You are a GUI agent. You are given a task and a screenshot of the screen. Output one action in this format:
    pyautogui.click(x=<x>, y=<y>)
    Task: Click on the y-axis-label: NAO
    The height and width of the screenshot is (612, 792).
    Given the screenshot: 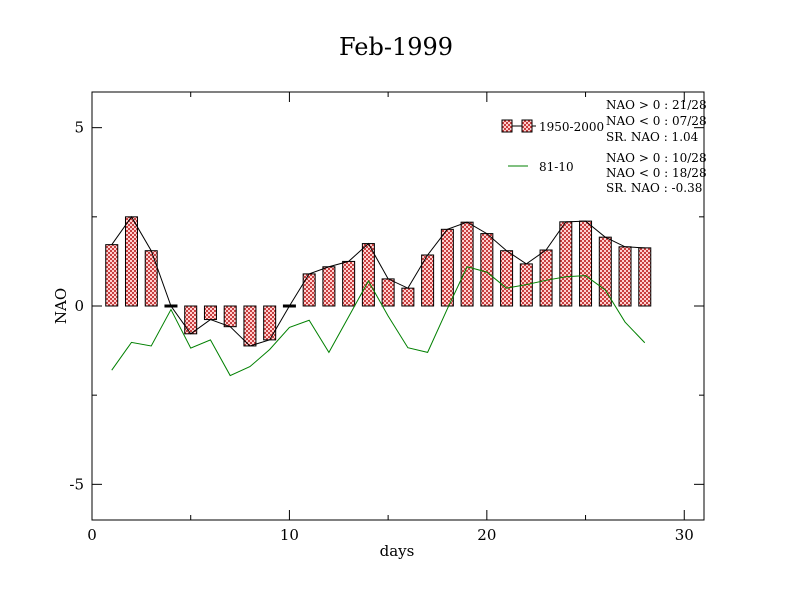 What is the action you would take?
    pyautogui.click(x=61, y=306)
    